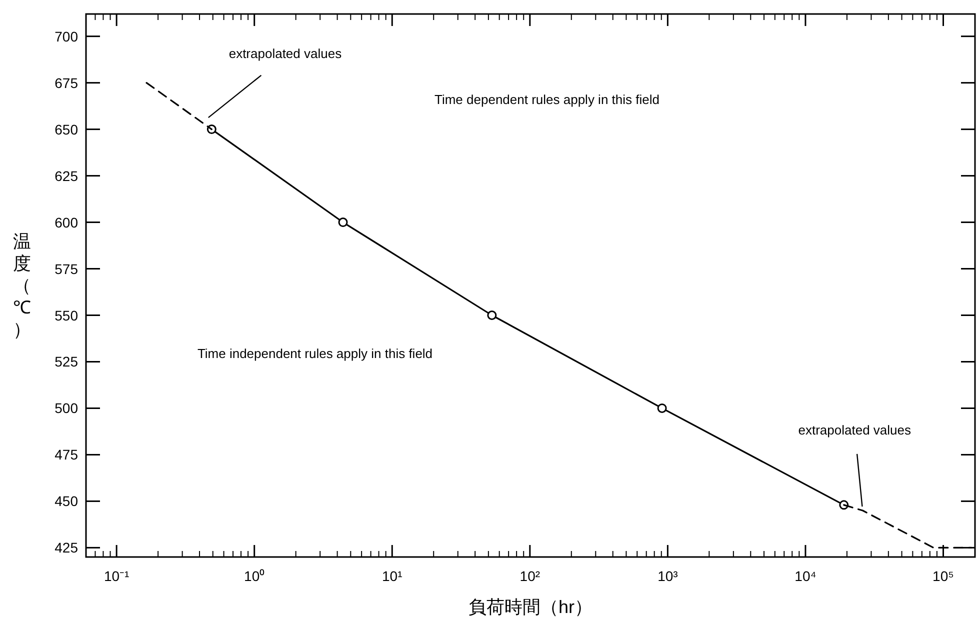  Describe the element at coordinates (66, 454) in the screenshot. I see `y-tick-label: 475` at that location.